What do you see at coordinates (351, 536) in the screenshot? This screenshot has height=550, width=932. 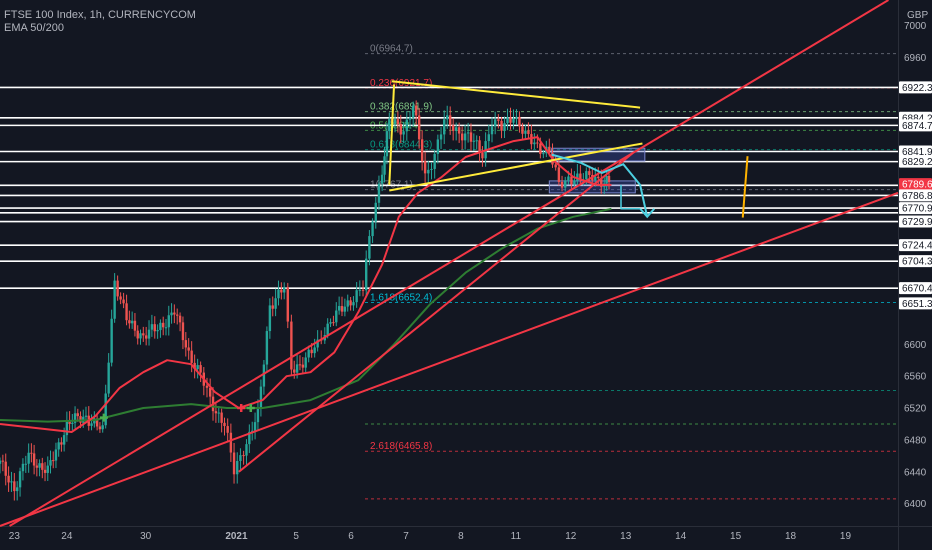 I see `time-tick-label: 6` at bounding box center [351, 536].